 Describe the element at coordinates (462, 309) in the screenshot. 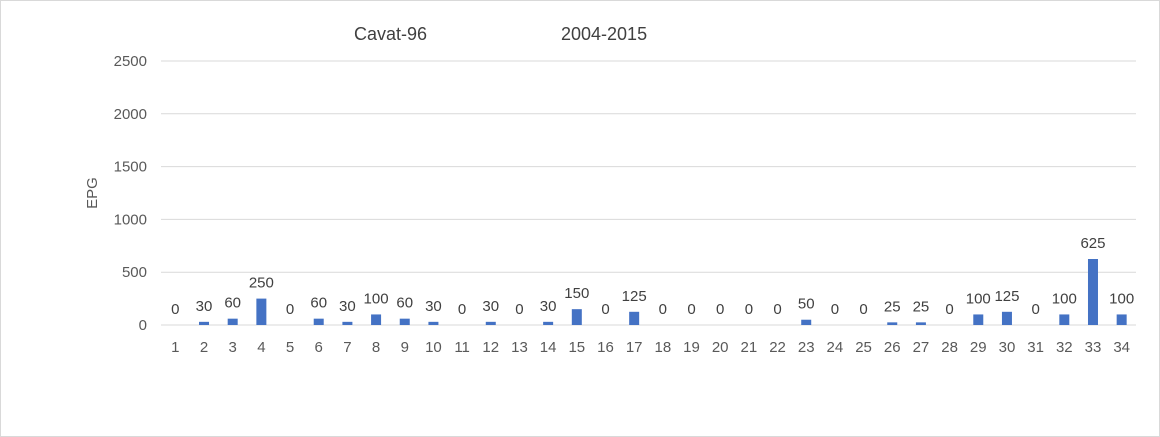

I see `data-label-11: 0` at that location.